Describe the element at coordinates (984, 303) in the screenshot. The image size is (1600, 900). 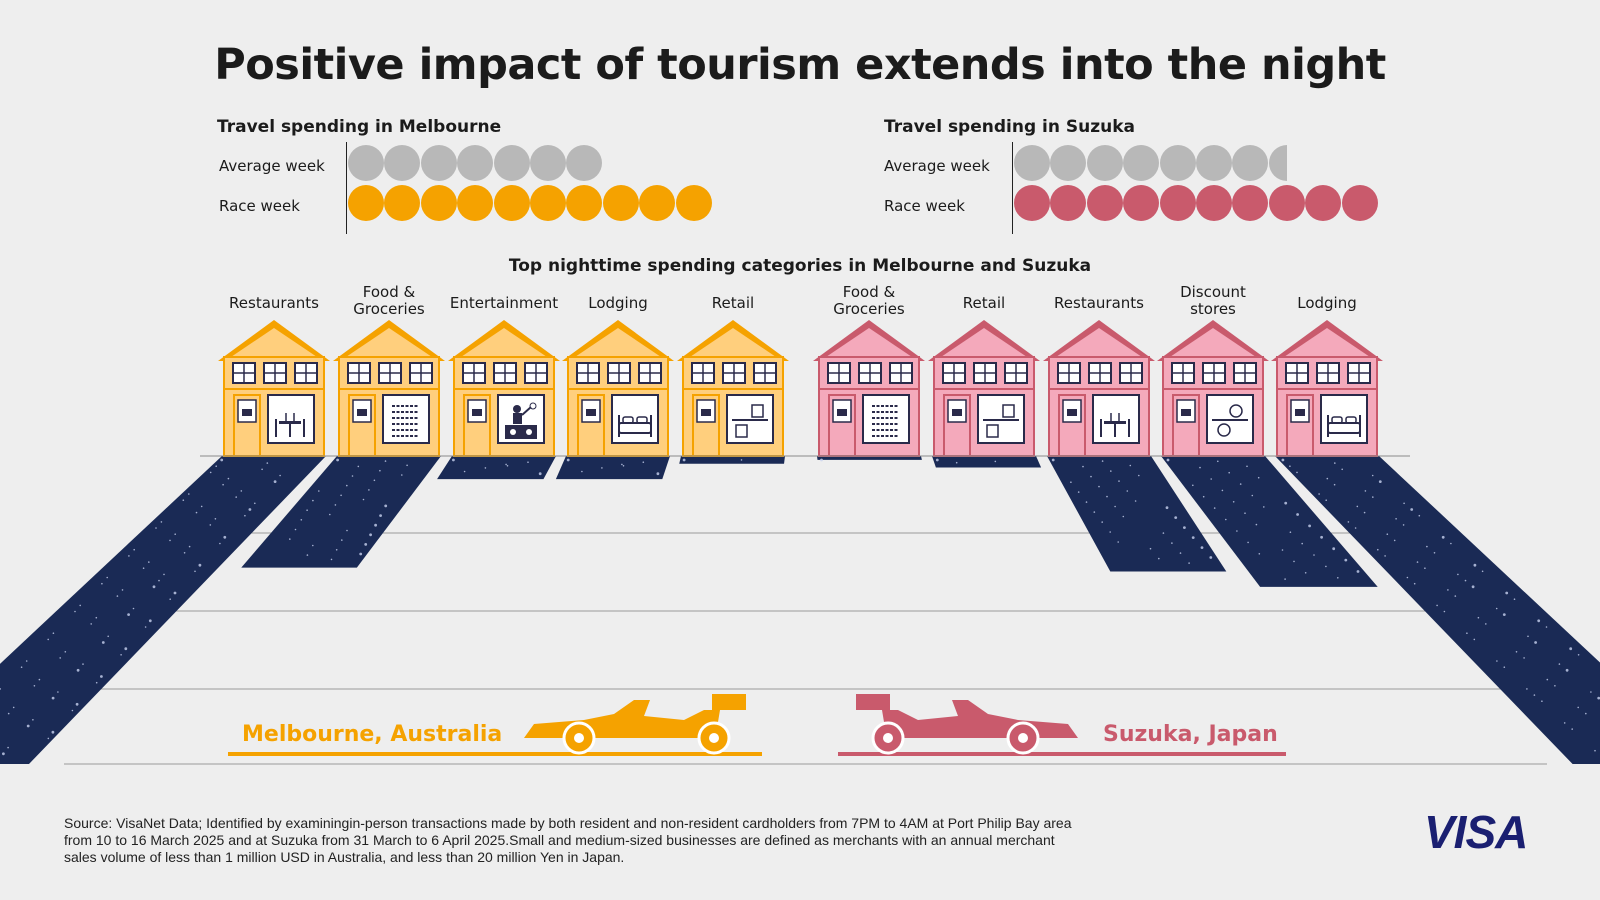
I see `suzuka-category-label: Retail` at that location.